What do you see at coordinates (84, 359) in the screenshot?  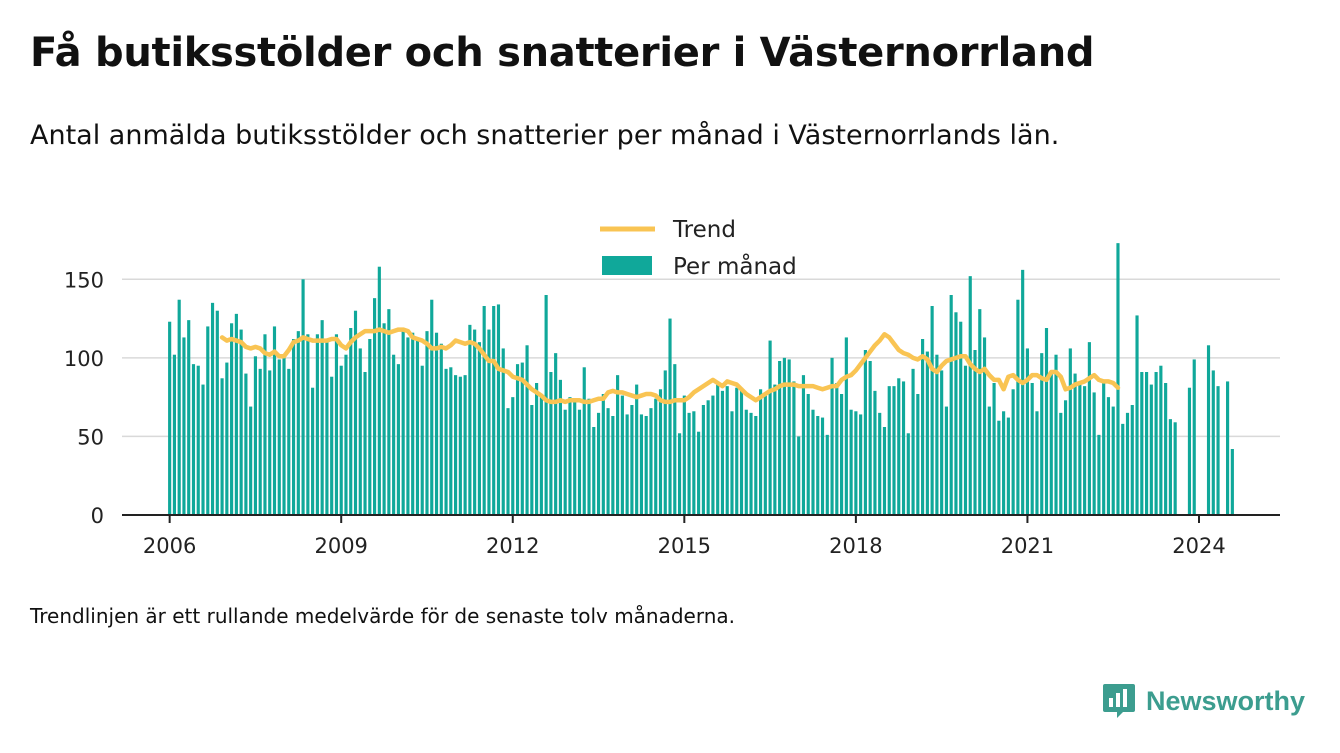 I see `y-tick-label: 100` at bounding box center [84, 359].